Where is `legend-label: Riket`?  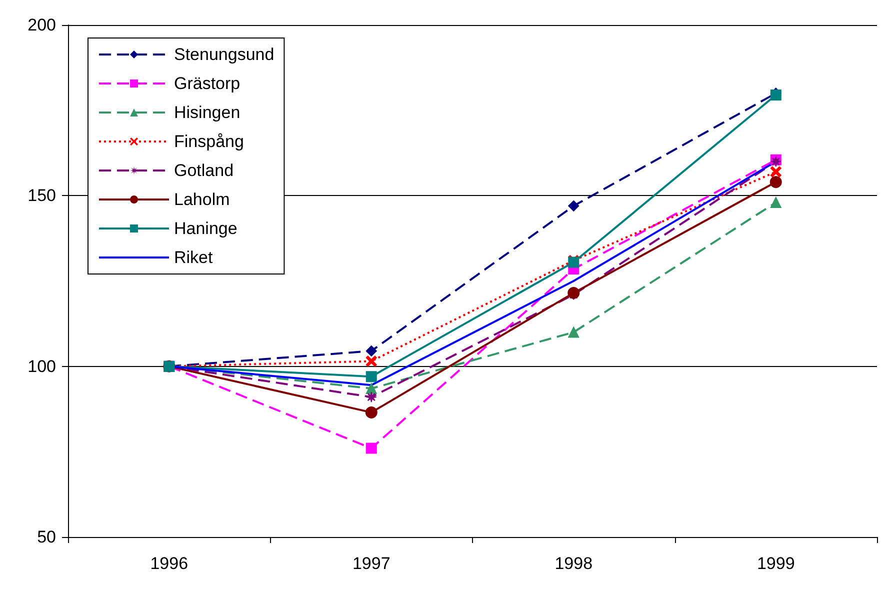 legend-label: Riket is located at coordinates (194, 257).